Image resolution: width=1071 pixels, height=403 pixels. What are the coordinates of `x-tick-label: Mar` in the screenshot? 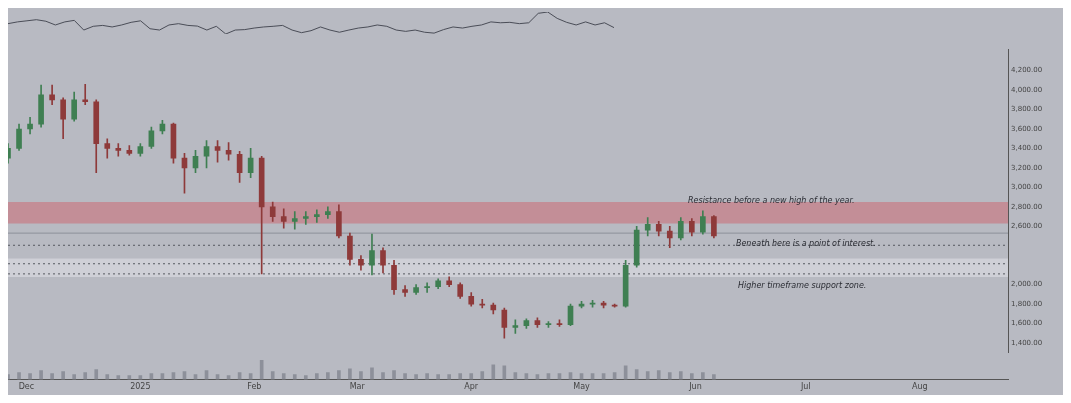 It's located at (357, 387).